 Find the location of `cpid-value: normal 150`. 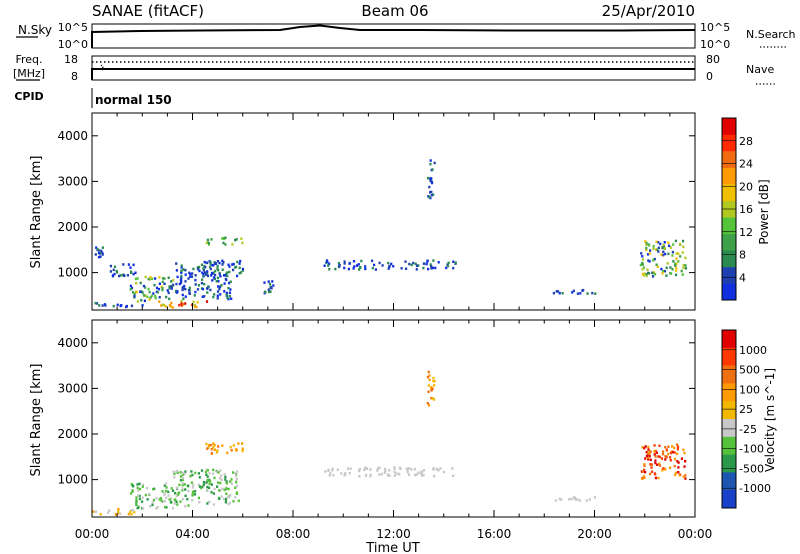

cpid-value: normal 150 is located at coordinates (133, 100).